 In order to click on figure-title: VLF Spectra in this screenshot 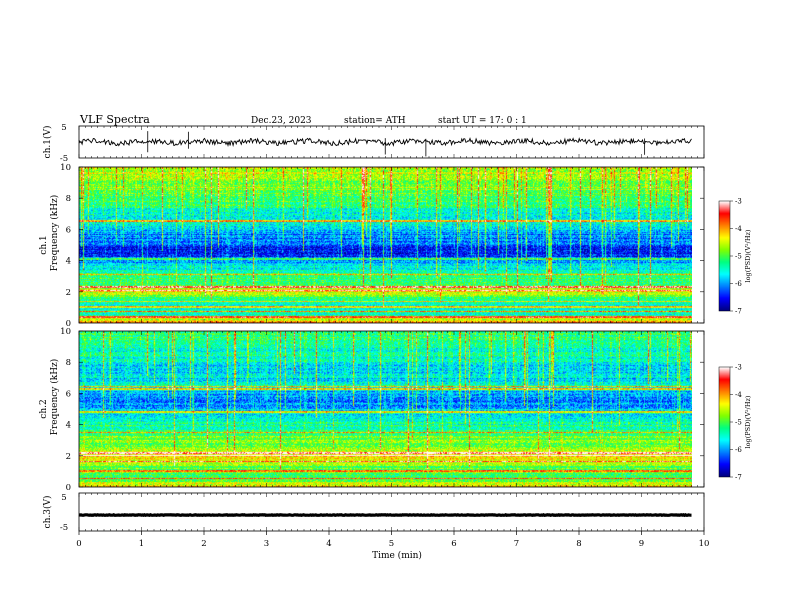, I will do `click(114, 119)`.